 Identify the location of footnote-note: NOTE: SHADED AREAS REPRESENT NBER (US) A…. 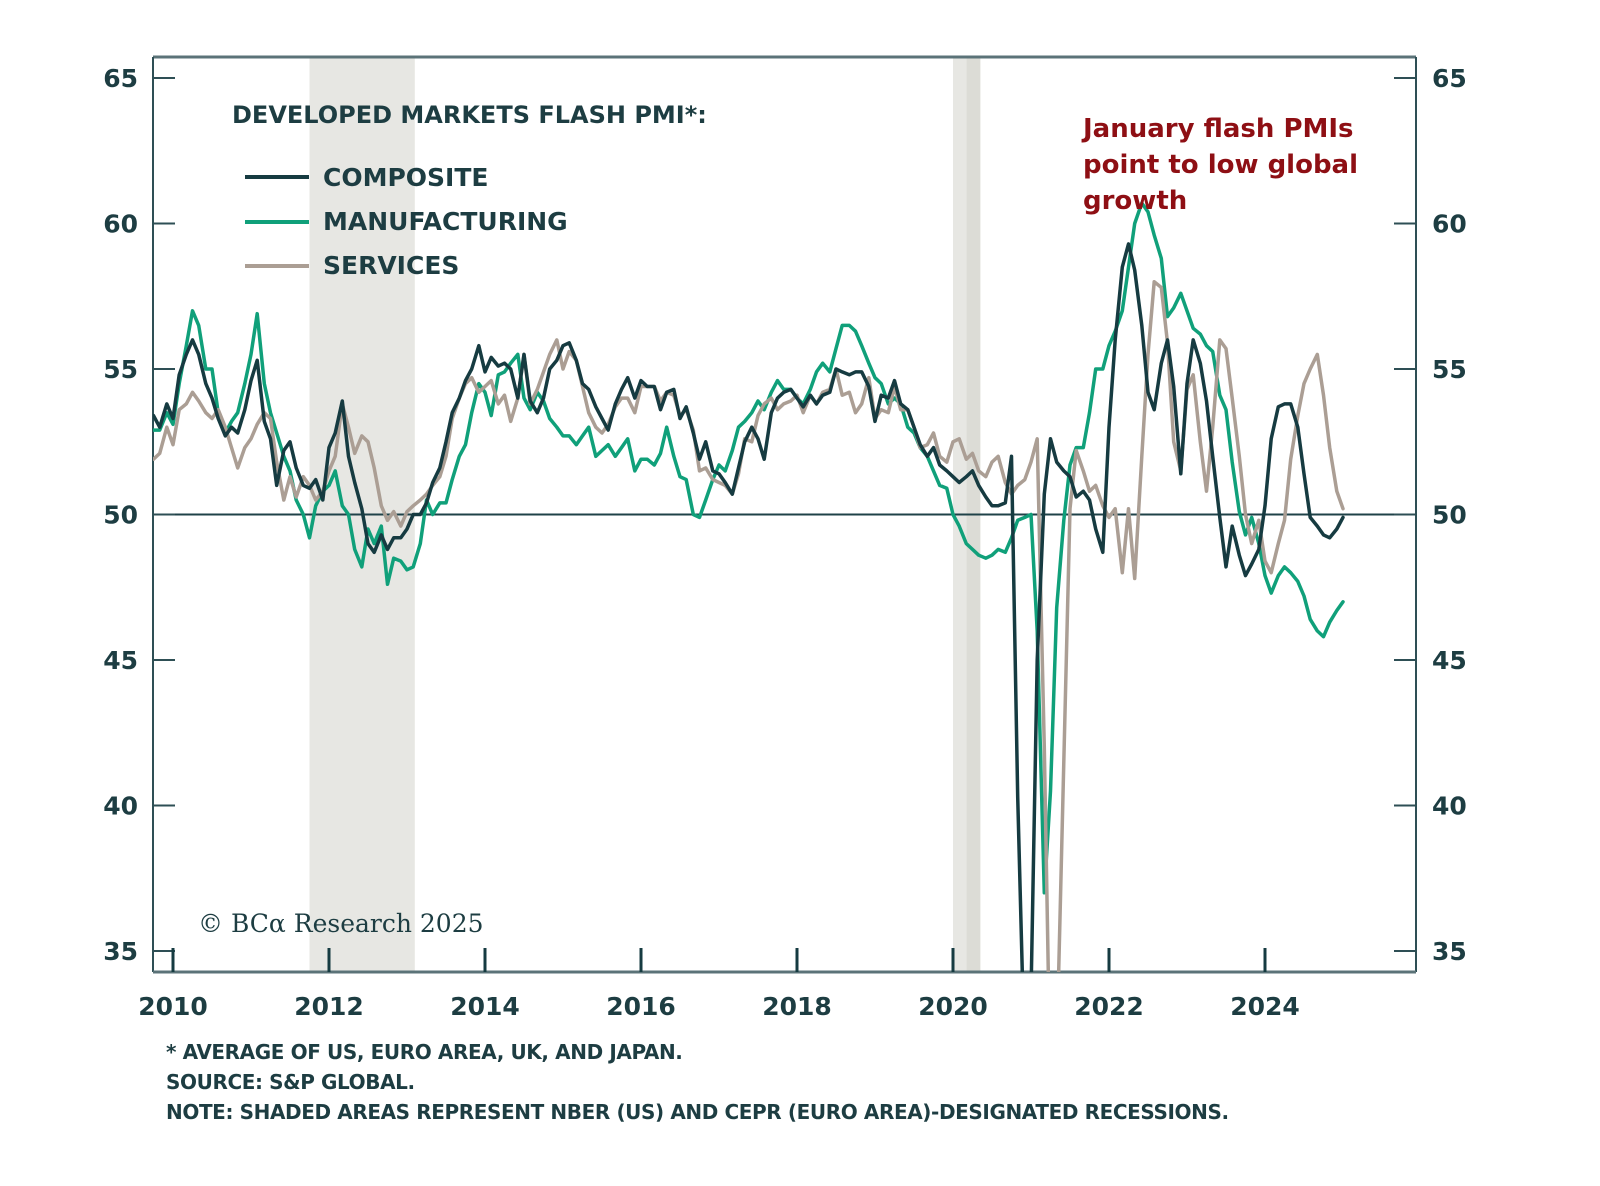
(697, 1112).